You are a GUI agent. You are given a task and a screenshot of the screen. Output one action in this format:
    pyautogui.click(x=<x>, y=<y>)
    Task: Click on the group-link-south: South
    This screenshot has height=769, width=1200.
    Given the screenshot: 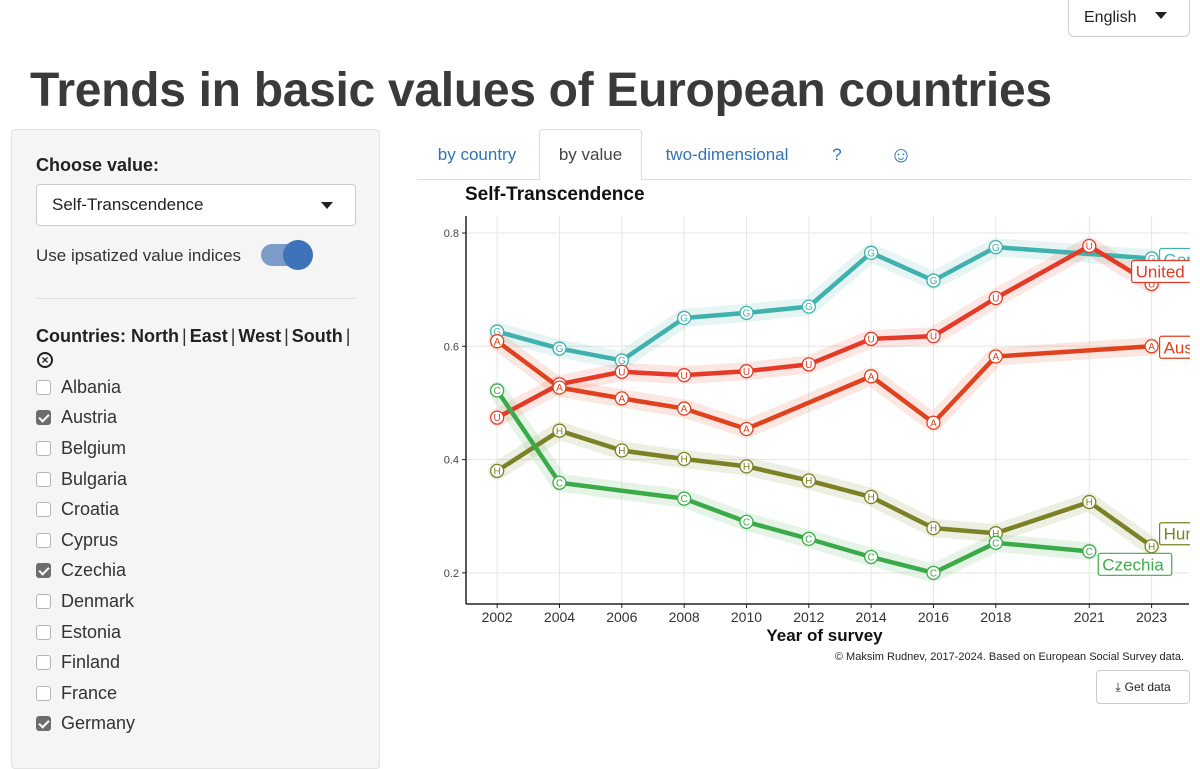 What is the action you would take?
    pyautogui.click(x=317, y=336)
    